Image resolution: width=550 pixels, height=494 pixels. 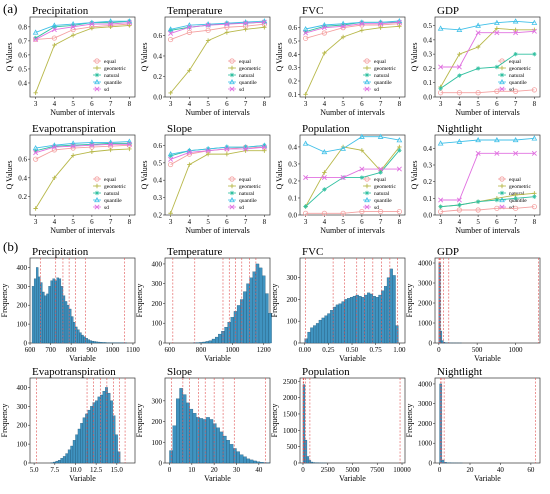 I want to click on chart-title: Population, so click(x=326, y=129).